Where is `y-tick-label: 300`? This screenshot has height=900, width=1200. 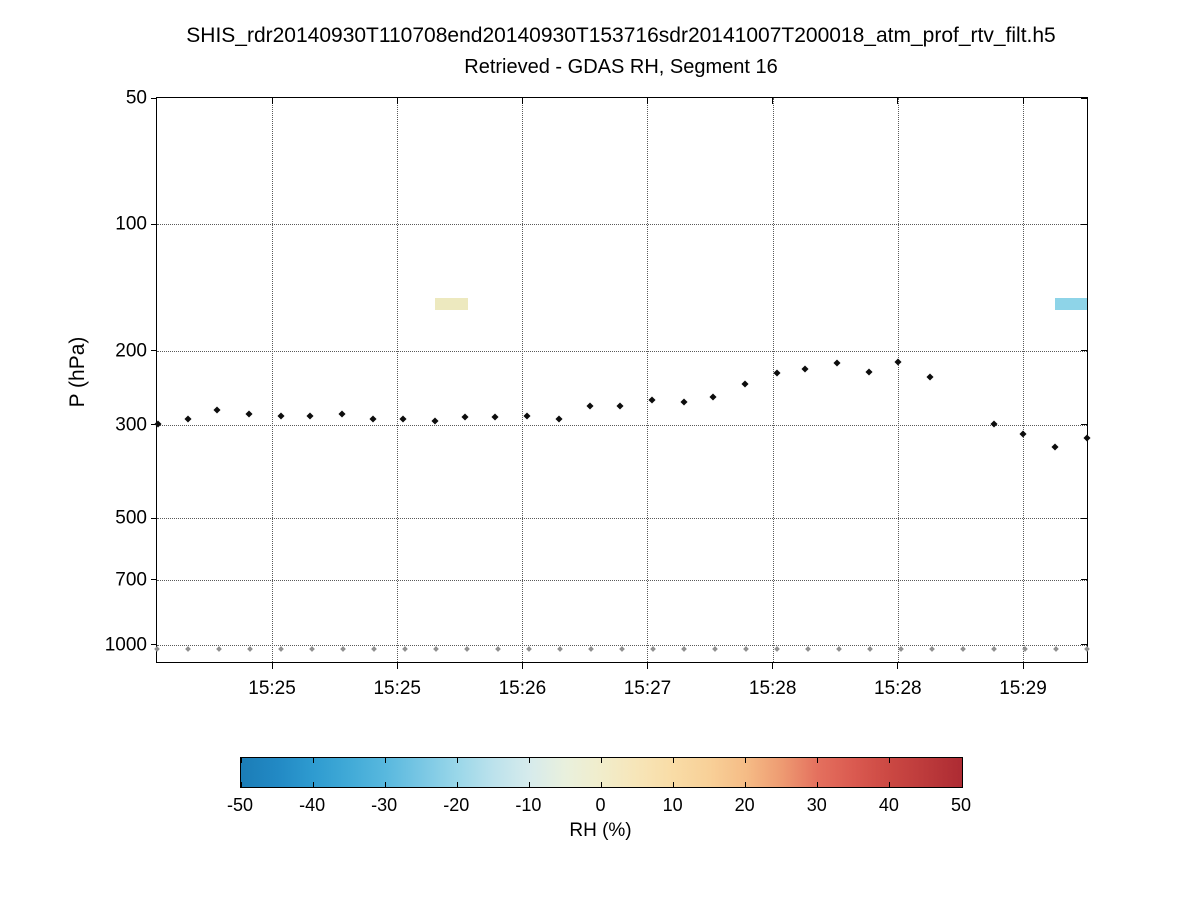
y-tick-label: 300 is located at coordinates (131, 425).